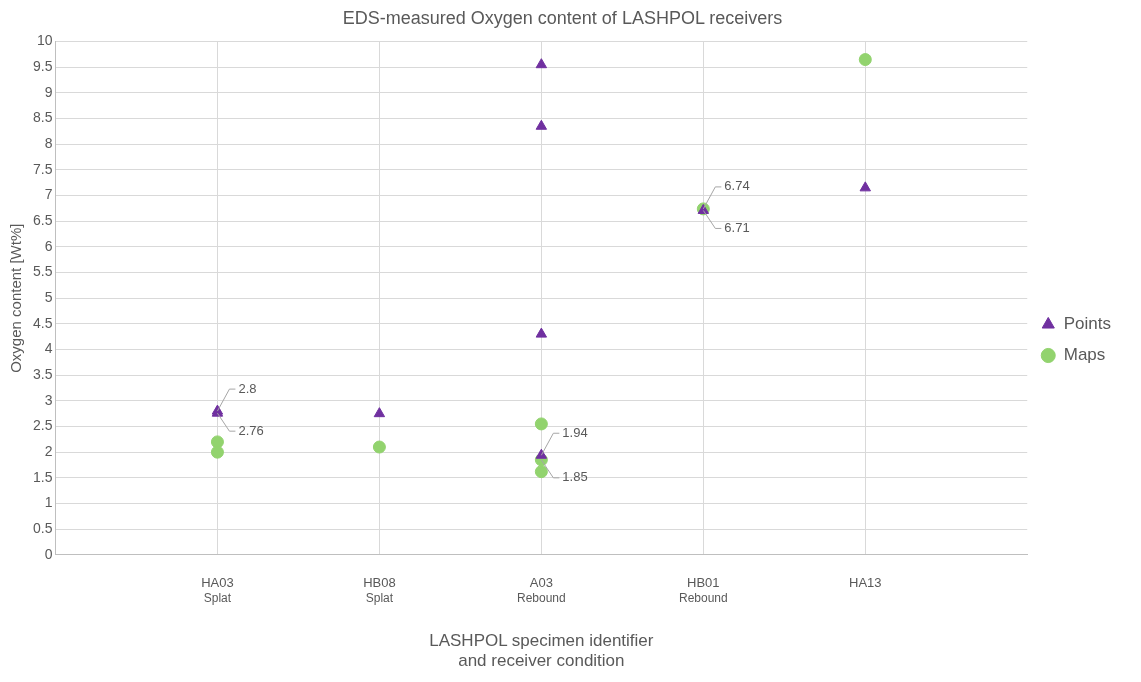  Describe the element at coordinates (42, 322) in the screenshot. I see `y-tick-label: 4.5` at that location.